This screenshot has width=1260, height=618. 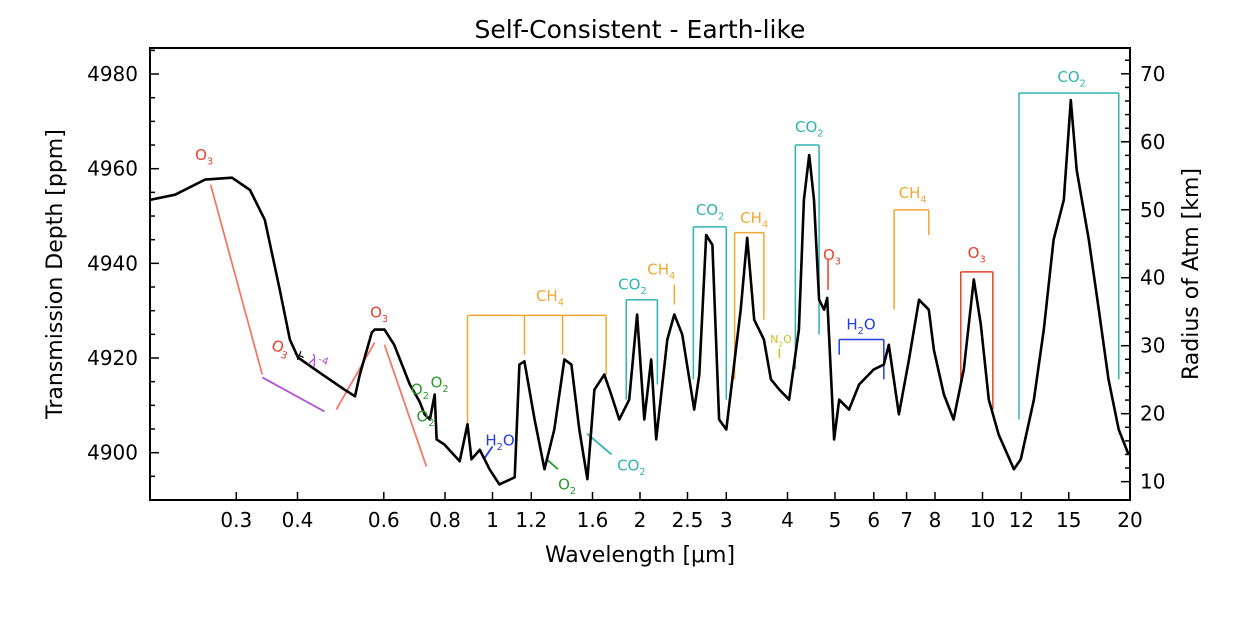 I want to click on y-tick-label: 4980, so click(x=112, y=74).